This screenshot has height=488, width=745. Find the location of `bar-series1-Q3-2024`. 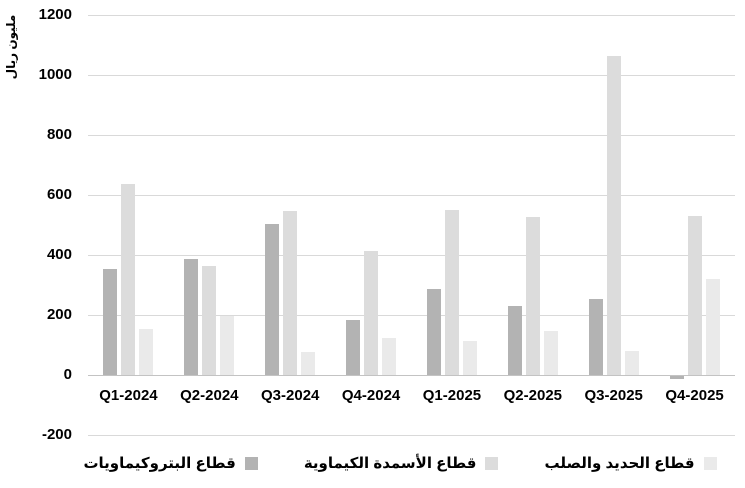

bar-series1-Q3-2024 is located at coordinates (272, 299).